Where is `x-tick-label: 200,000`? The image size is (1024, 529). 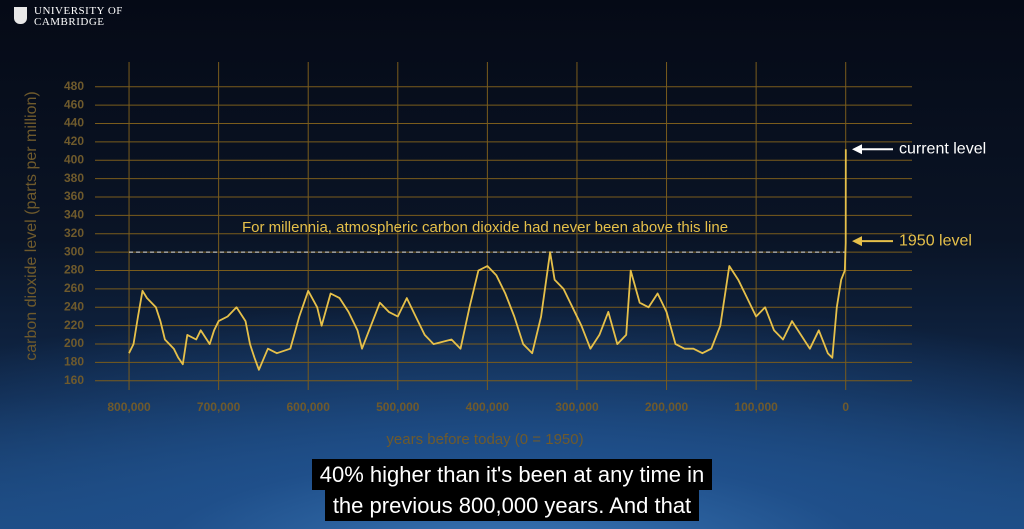 x-tick-label: 200,000 is located at coordinates (667, 407).